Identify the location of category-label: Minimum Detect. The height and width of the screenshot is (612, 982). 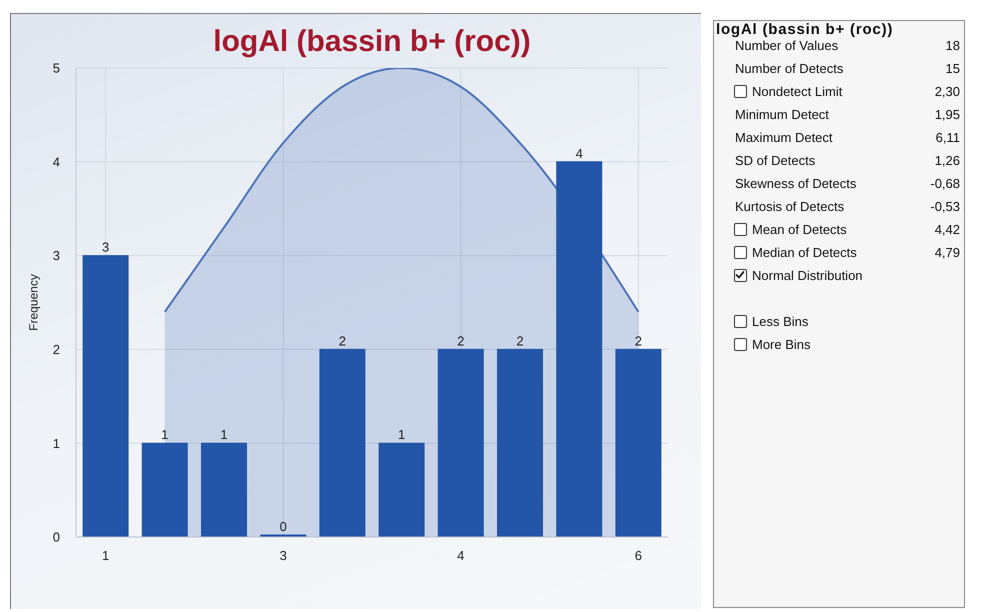
(782, 115).